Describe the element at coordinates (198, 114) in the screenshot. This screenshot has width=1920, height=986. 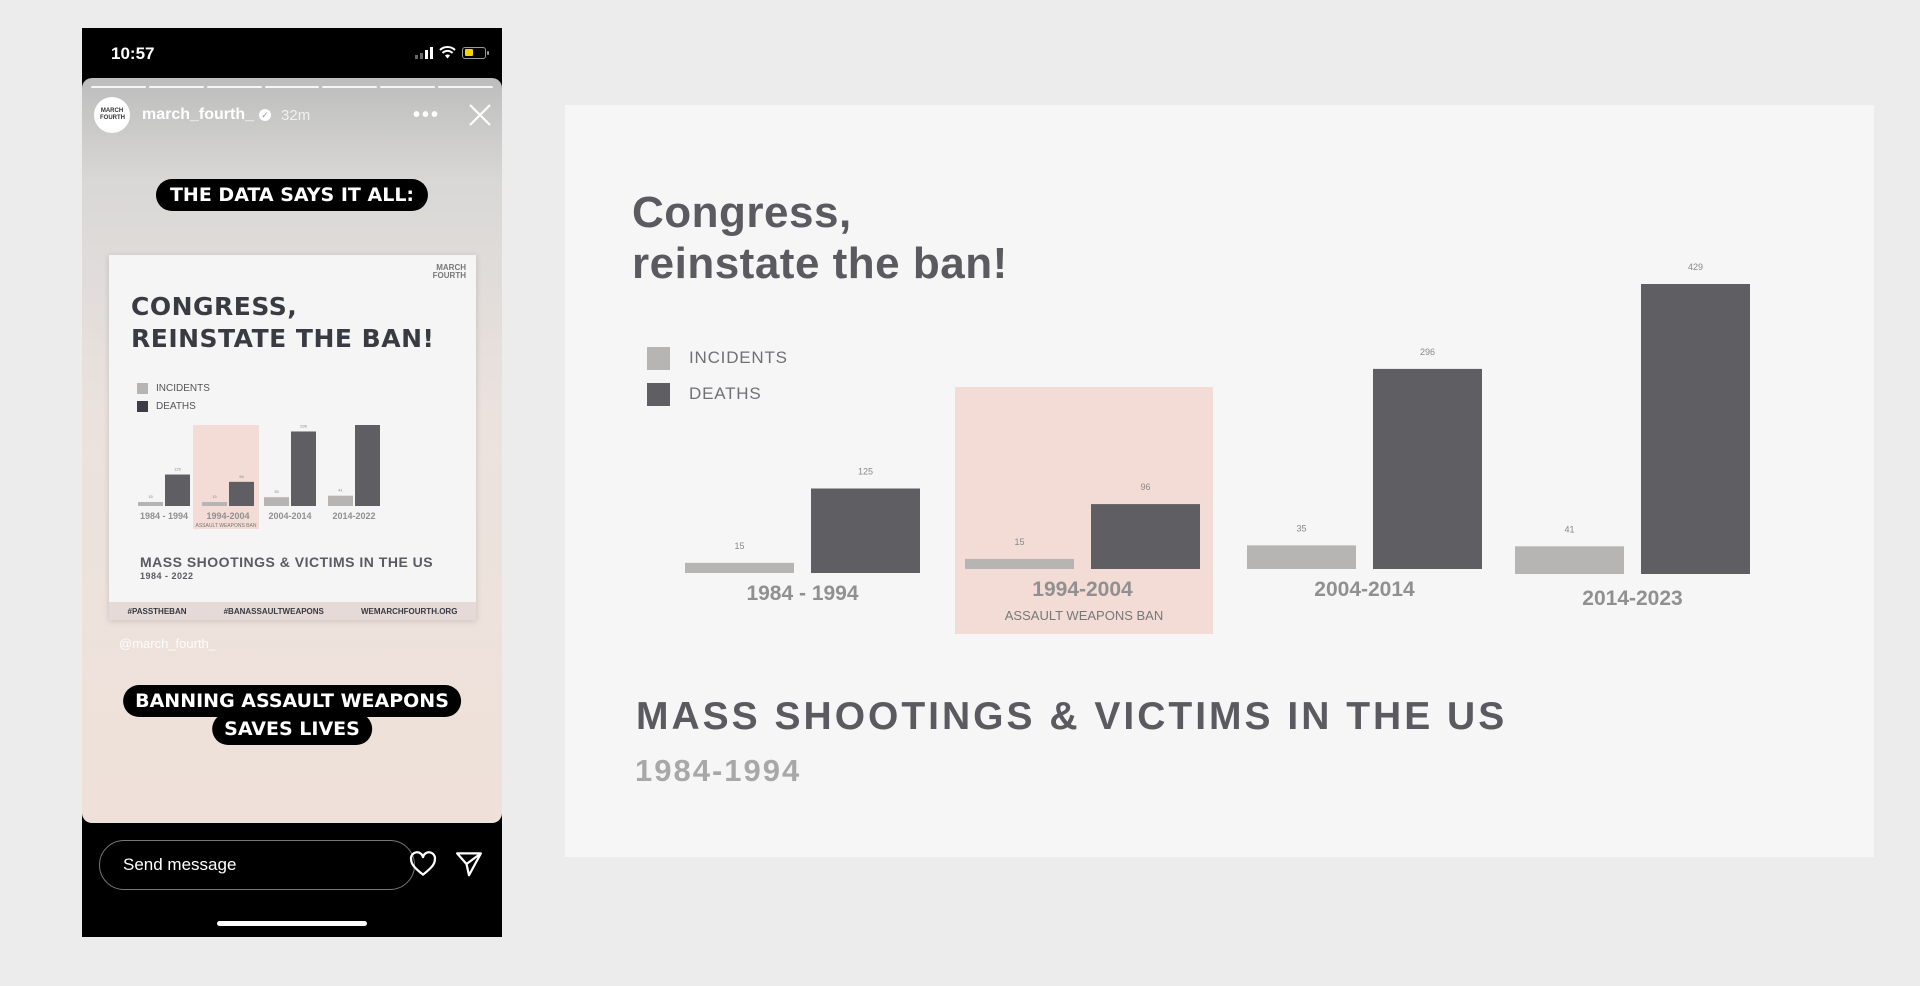
I see `story-username: march_fourth_` at that location.